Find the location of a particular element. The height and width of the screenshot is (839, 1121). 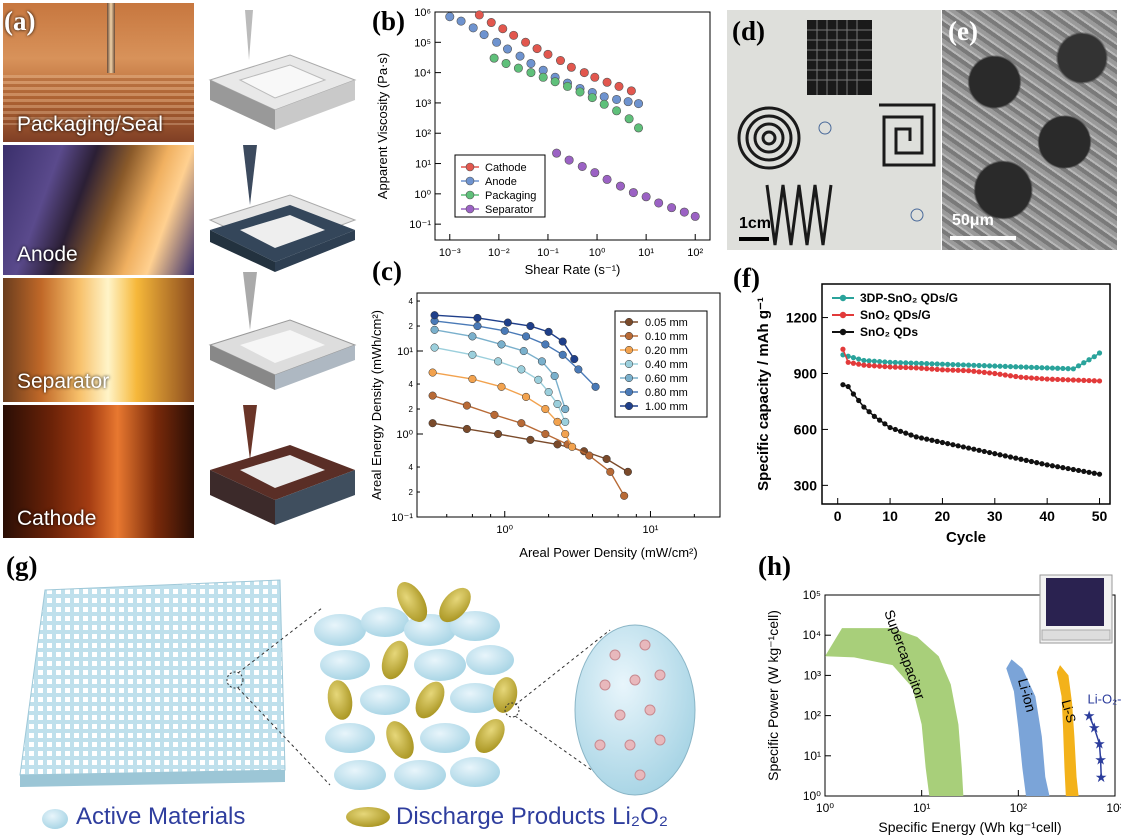

x-tick-label: 10 is located at coordinates (890, 516).